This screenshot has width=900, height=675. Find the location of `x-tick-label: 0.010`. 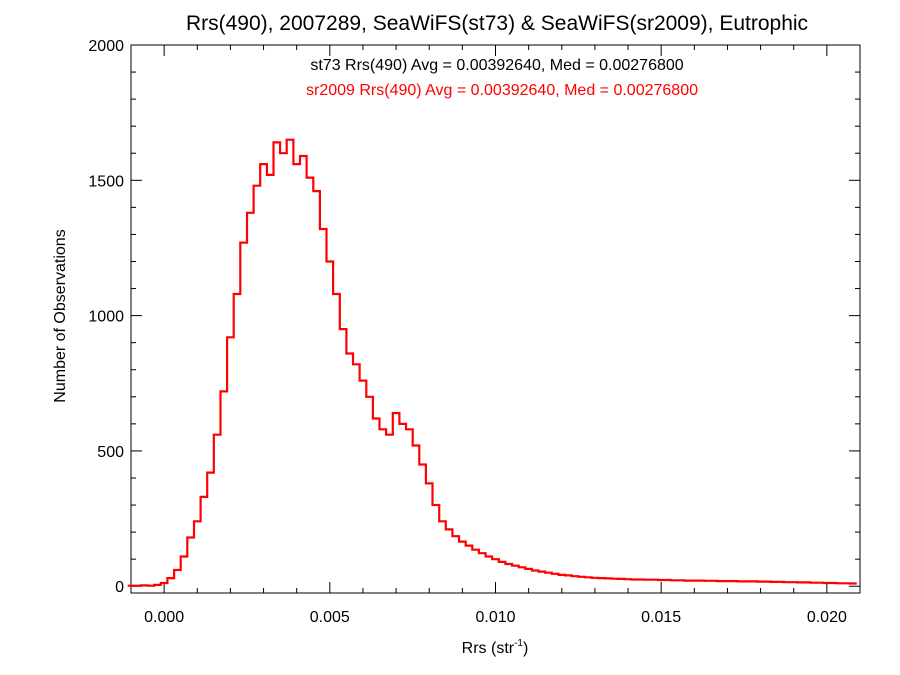

x-tick-label: 0.010 is located at coordinates (495, 617).